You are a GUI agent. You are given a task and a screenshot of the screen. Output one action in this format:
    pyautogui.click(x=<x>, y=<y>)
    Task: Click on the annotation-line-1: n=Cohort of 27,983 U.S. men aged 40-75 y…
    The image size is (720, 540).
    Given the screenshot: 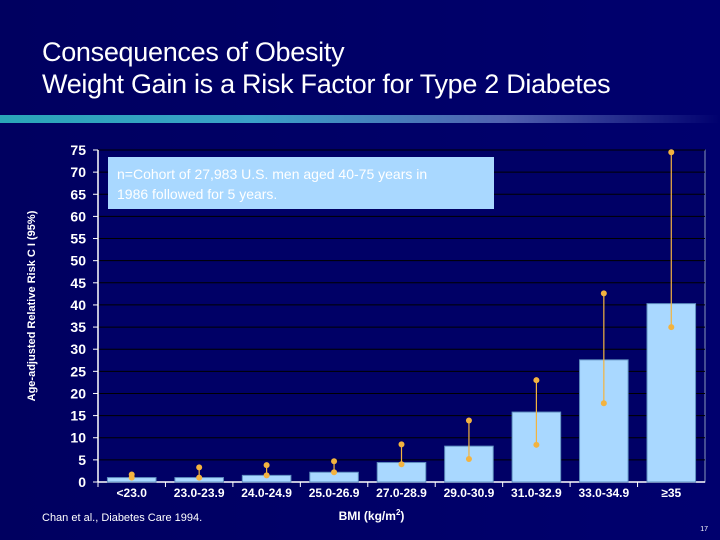 What is the action you would take?
    pyautogui.click(x=272, y=174)
    